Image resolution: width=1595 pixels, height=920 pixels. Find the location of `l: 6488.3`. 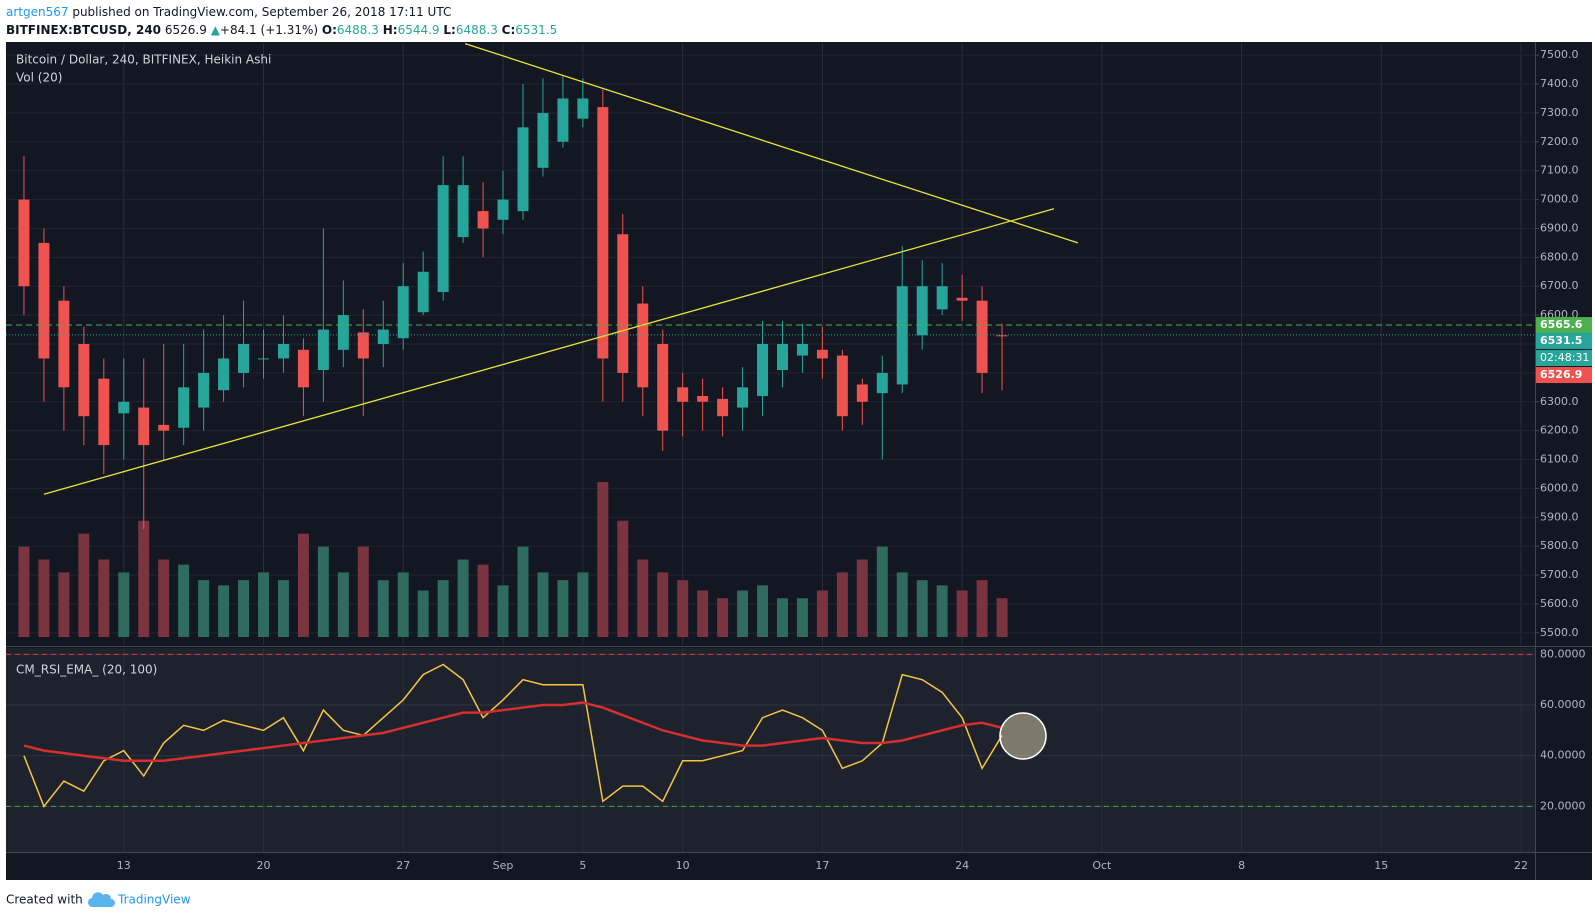

l: 6488.3 is located at coordinates (477, 30).